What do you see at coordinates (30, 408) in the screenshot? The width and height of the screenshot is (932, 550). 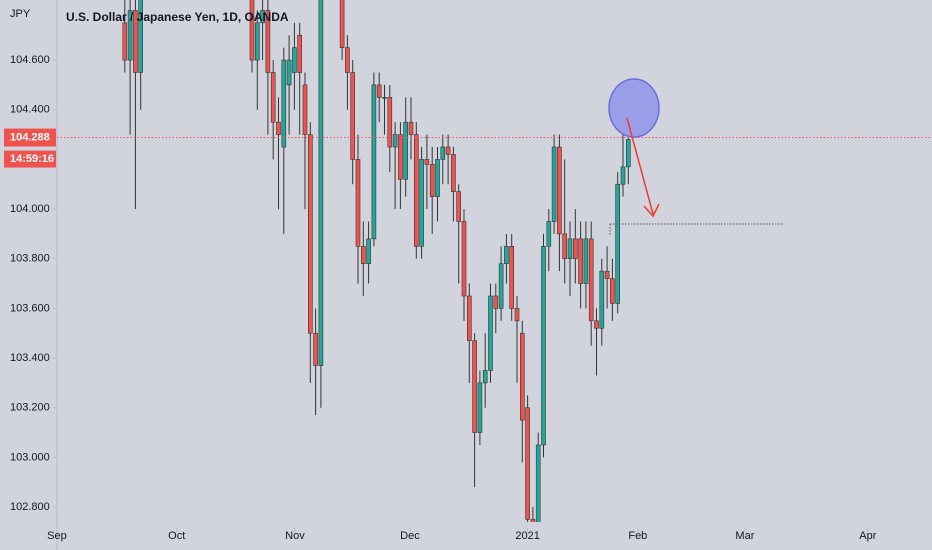 I see `y-tick-label: 103.200` at bounding box center [30, 408].